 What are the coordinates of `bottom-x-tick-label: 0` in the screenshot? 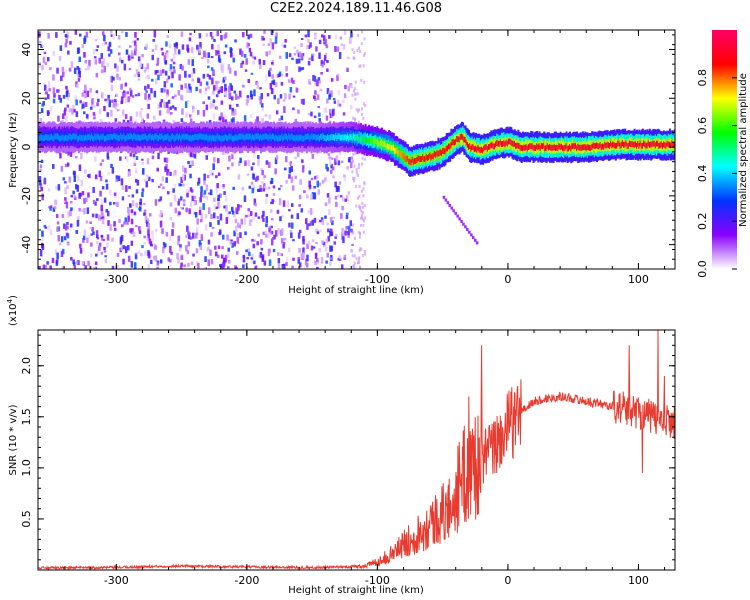 It's located at (507, 580).